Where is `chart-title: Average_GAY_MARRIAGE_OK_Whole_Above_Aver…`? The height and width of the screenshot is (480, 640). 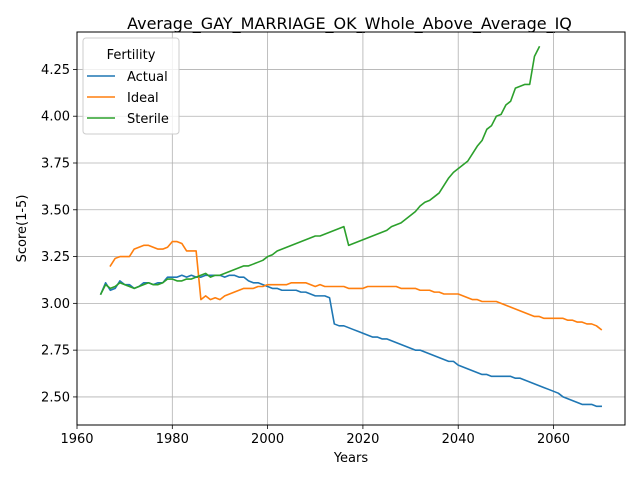 chart-title: Average_GAY_MARRIAGE_OK_Whole_Above_Aver… is located at coordinates (349, 24).